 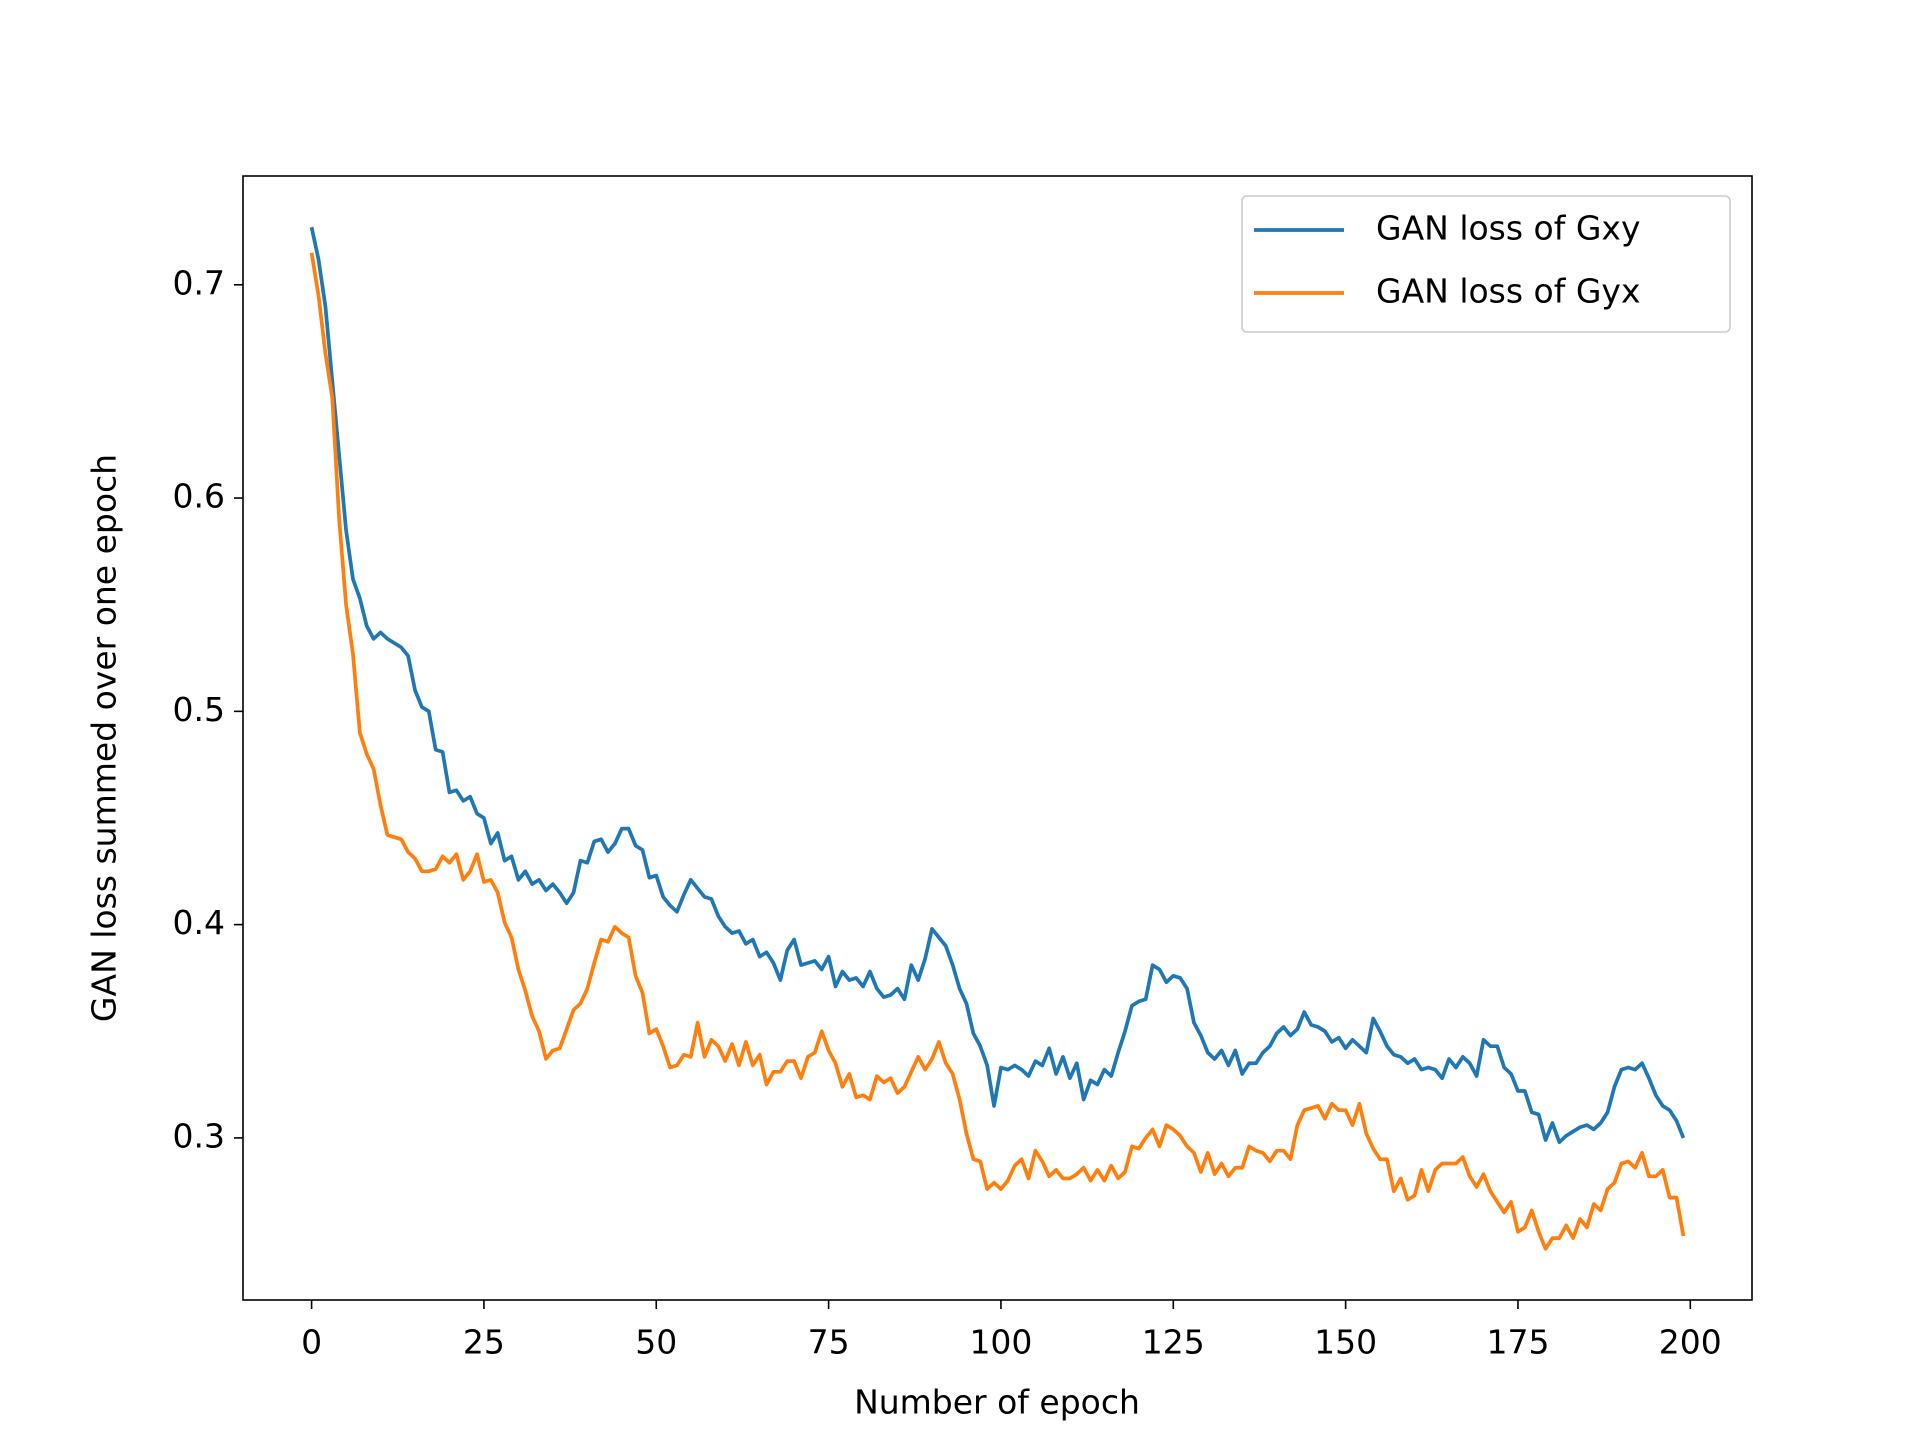 I want to click on x-tick-label: 125, so click(x=1173, y=1342).